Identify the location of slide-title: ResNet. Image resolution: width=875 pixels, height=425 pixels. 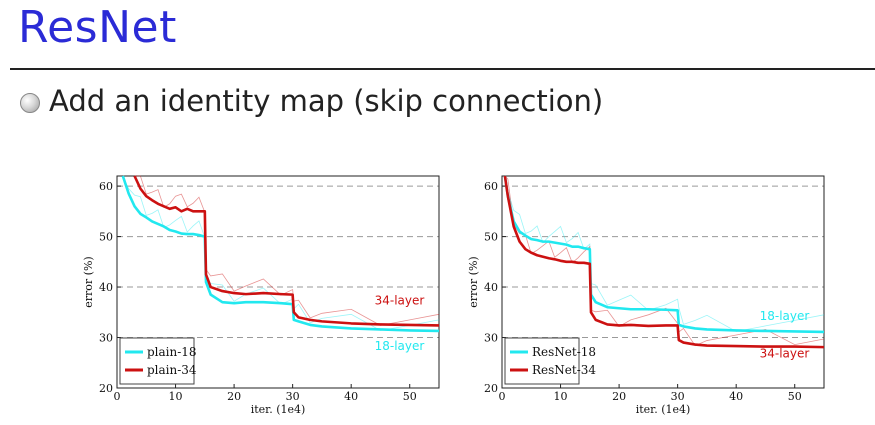
(97, 27).